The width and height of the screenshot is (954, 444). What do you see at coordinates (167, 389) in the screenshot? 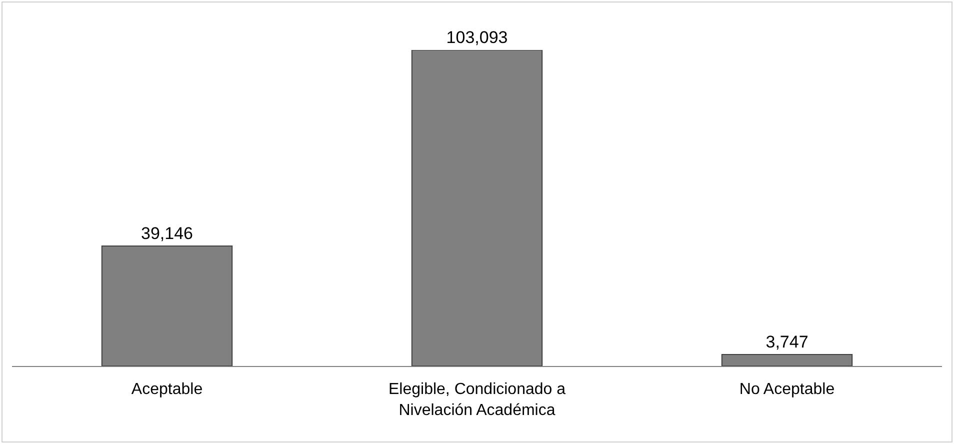
I see `x-tick-label: Aceptable` at bounding box center [167, 389].